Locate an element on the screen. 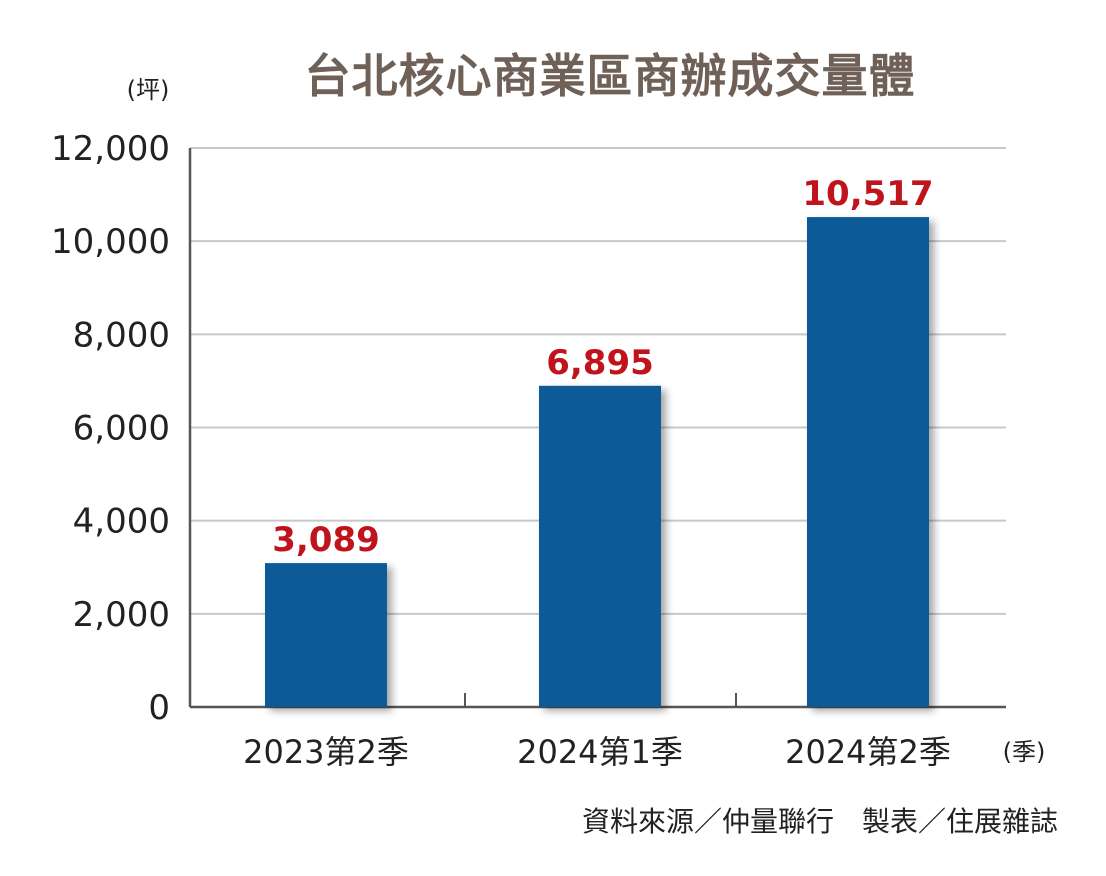 Image resolution: width=1106 pixels, height=876 pixels. data-label: 10,517 is located at coordinates (867, 194).